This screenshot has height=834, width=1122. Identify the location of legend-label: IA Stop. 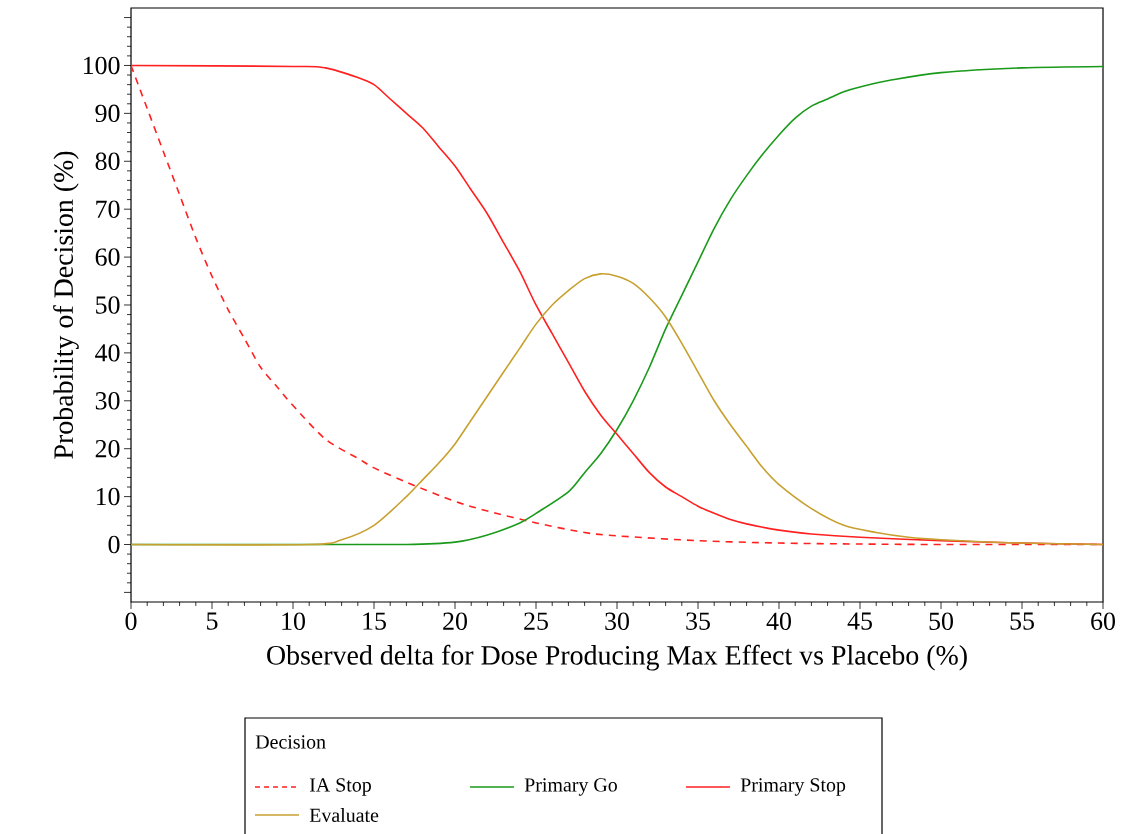
(340, 787).